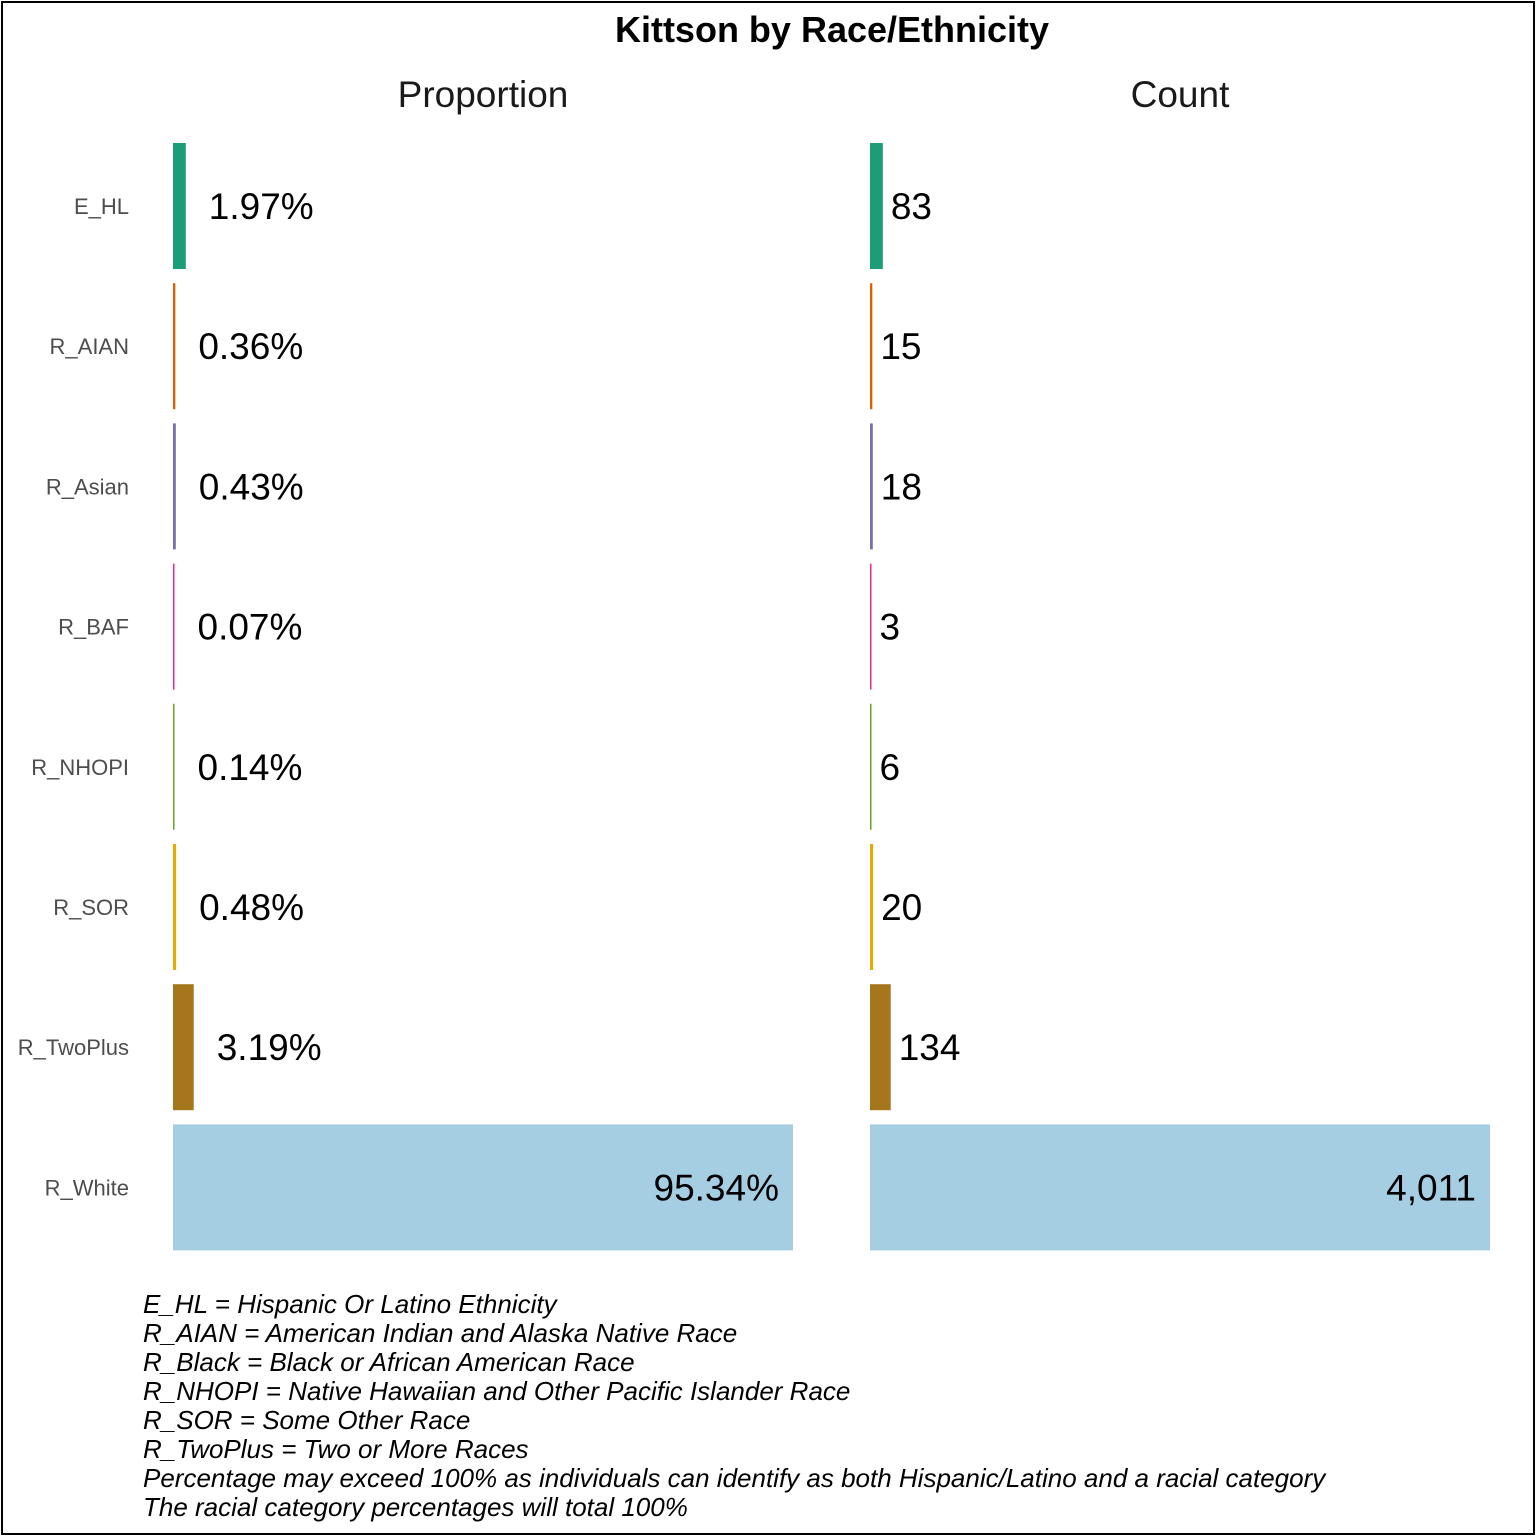 The image size is (1536, 1536). What do you see at coordinates (901, 907) in the screenshot?
I see `value-label-count-r-sor: 20` at bounding box center [901, 907].